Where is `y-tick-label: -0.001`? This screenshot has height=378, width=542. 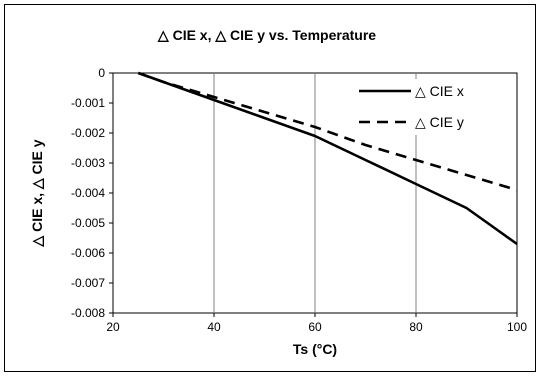
y-tick-label: -0.001 is located at coordinates (88, 103).